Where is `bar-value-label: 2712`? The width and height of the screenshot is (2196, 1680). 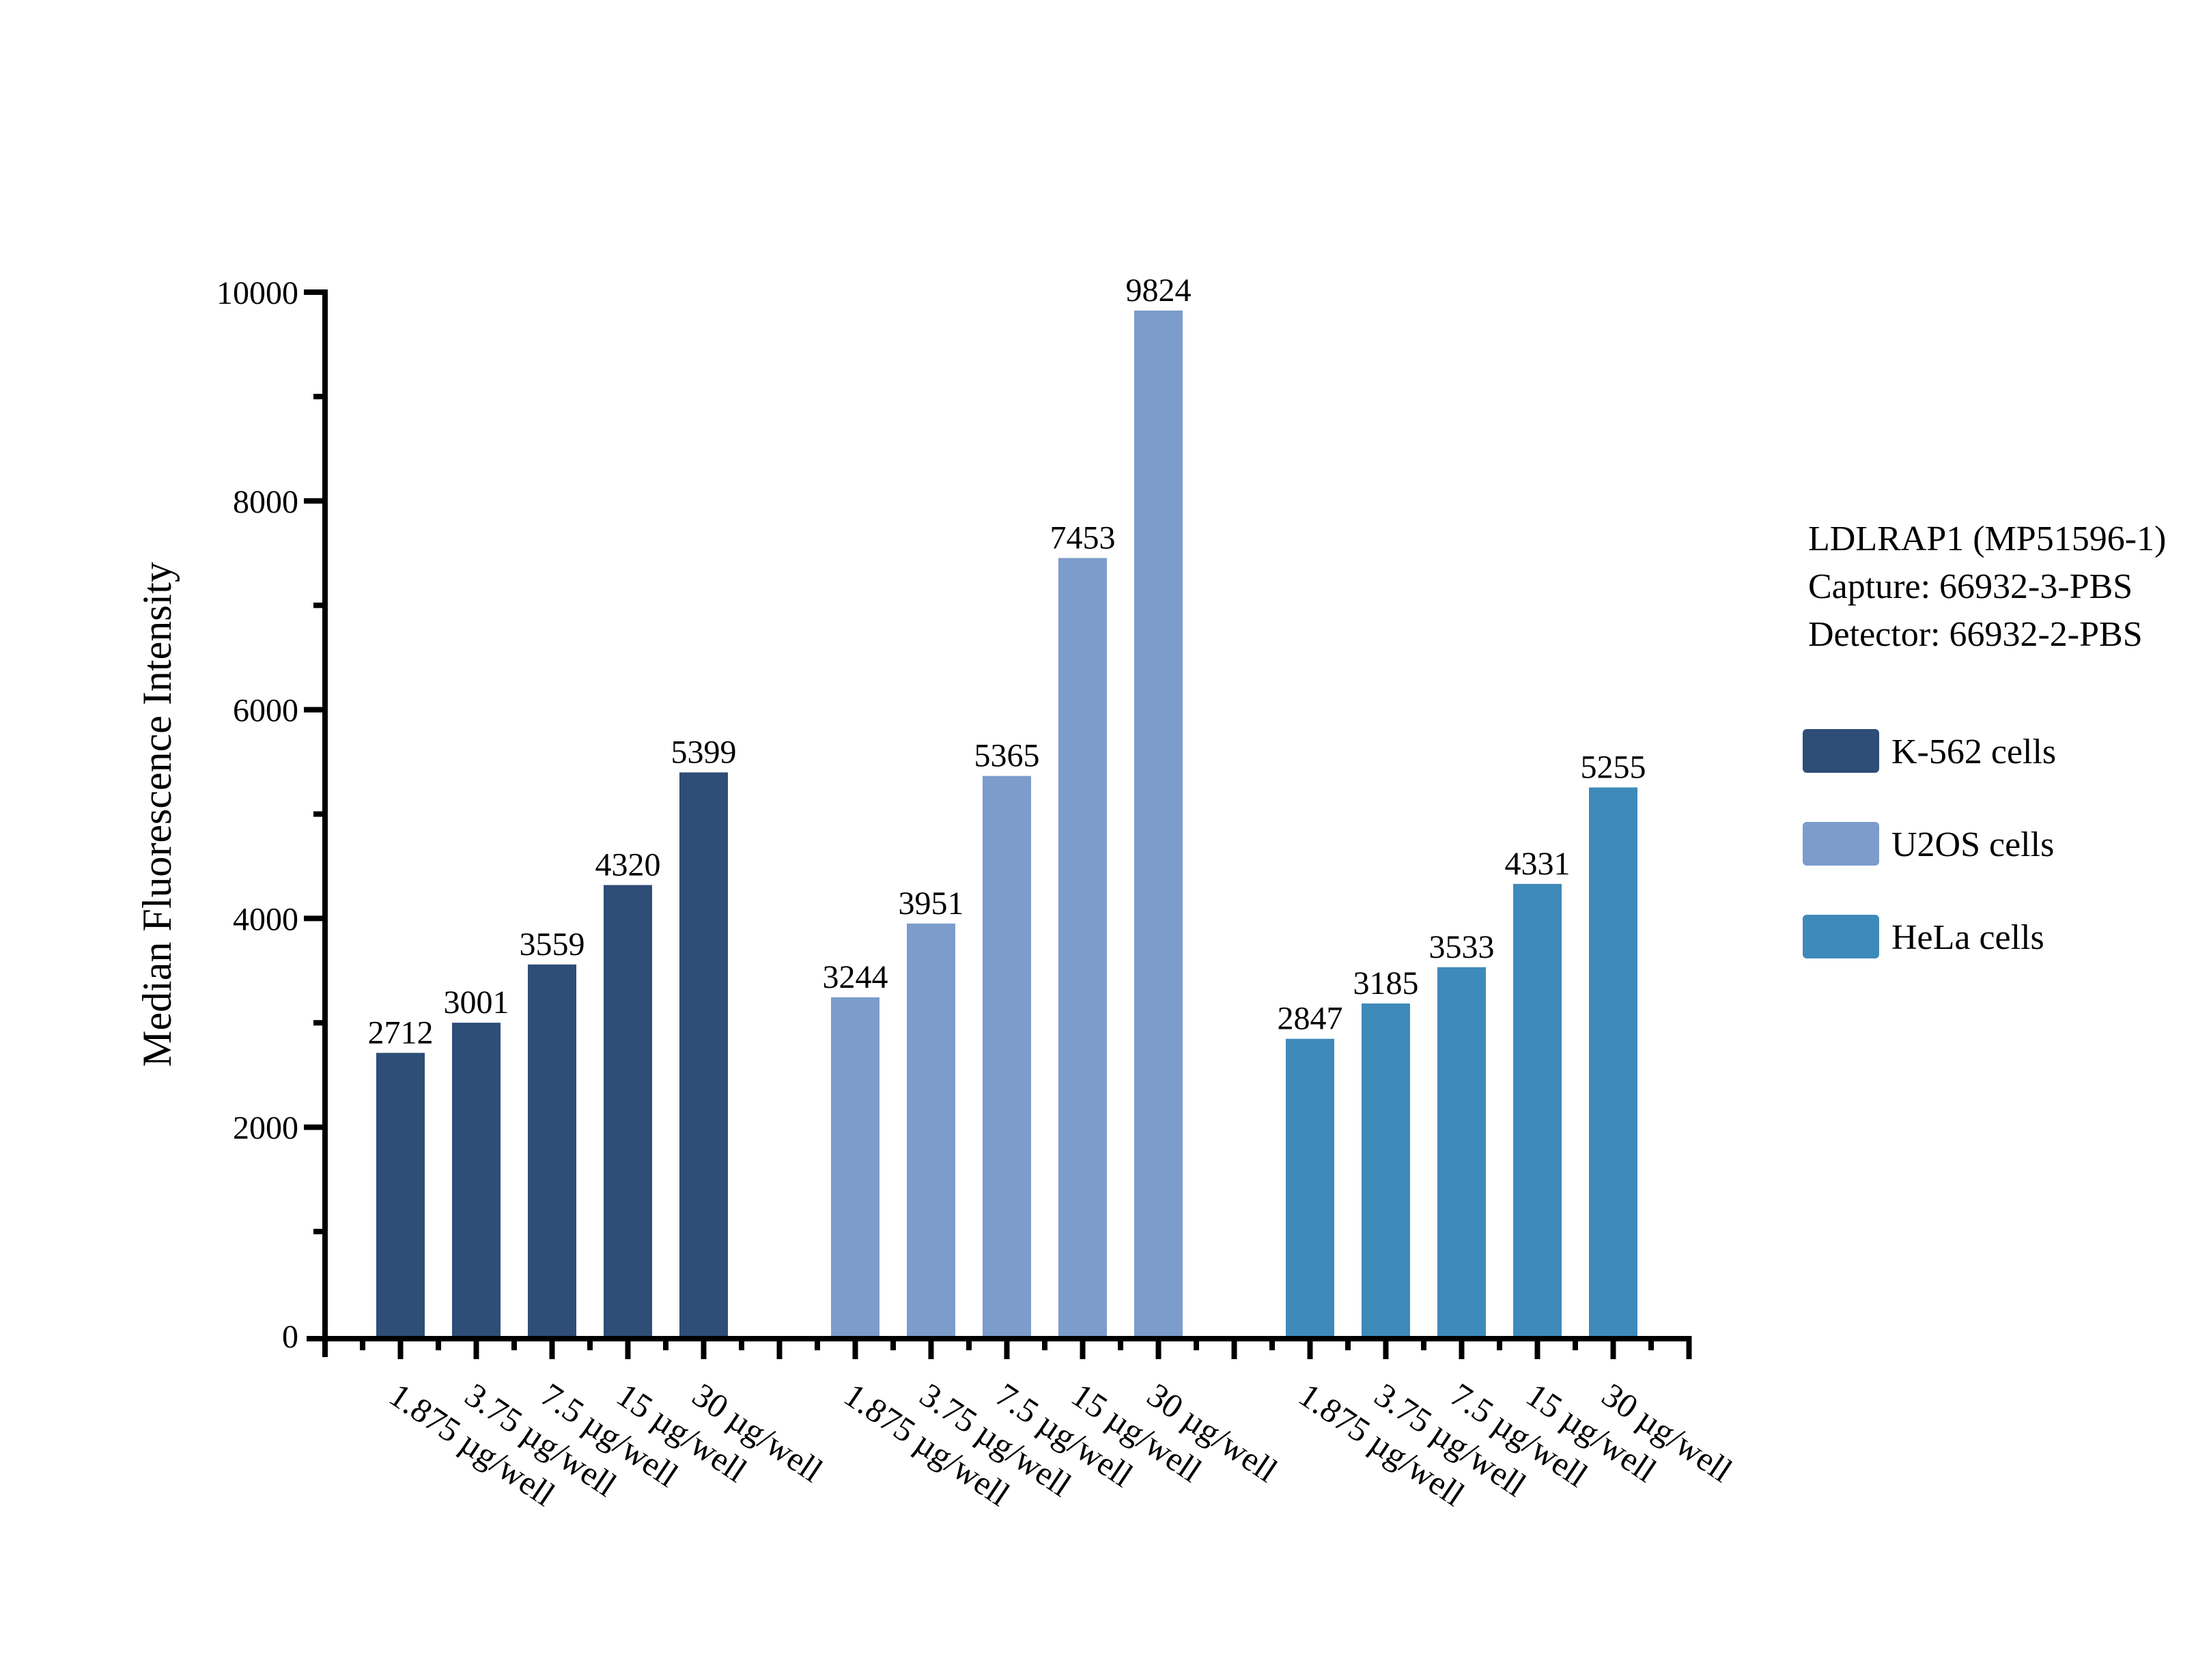
bar-value-label: 2712 is located at coordinates (401, 1032).